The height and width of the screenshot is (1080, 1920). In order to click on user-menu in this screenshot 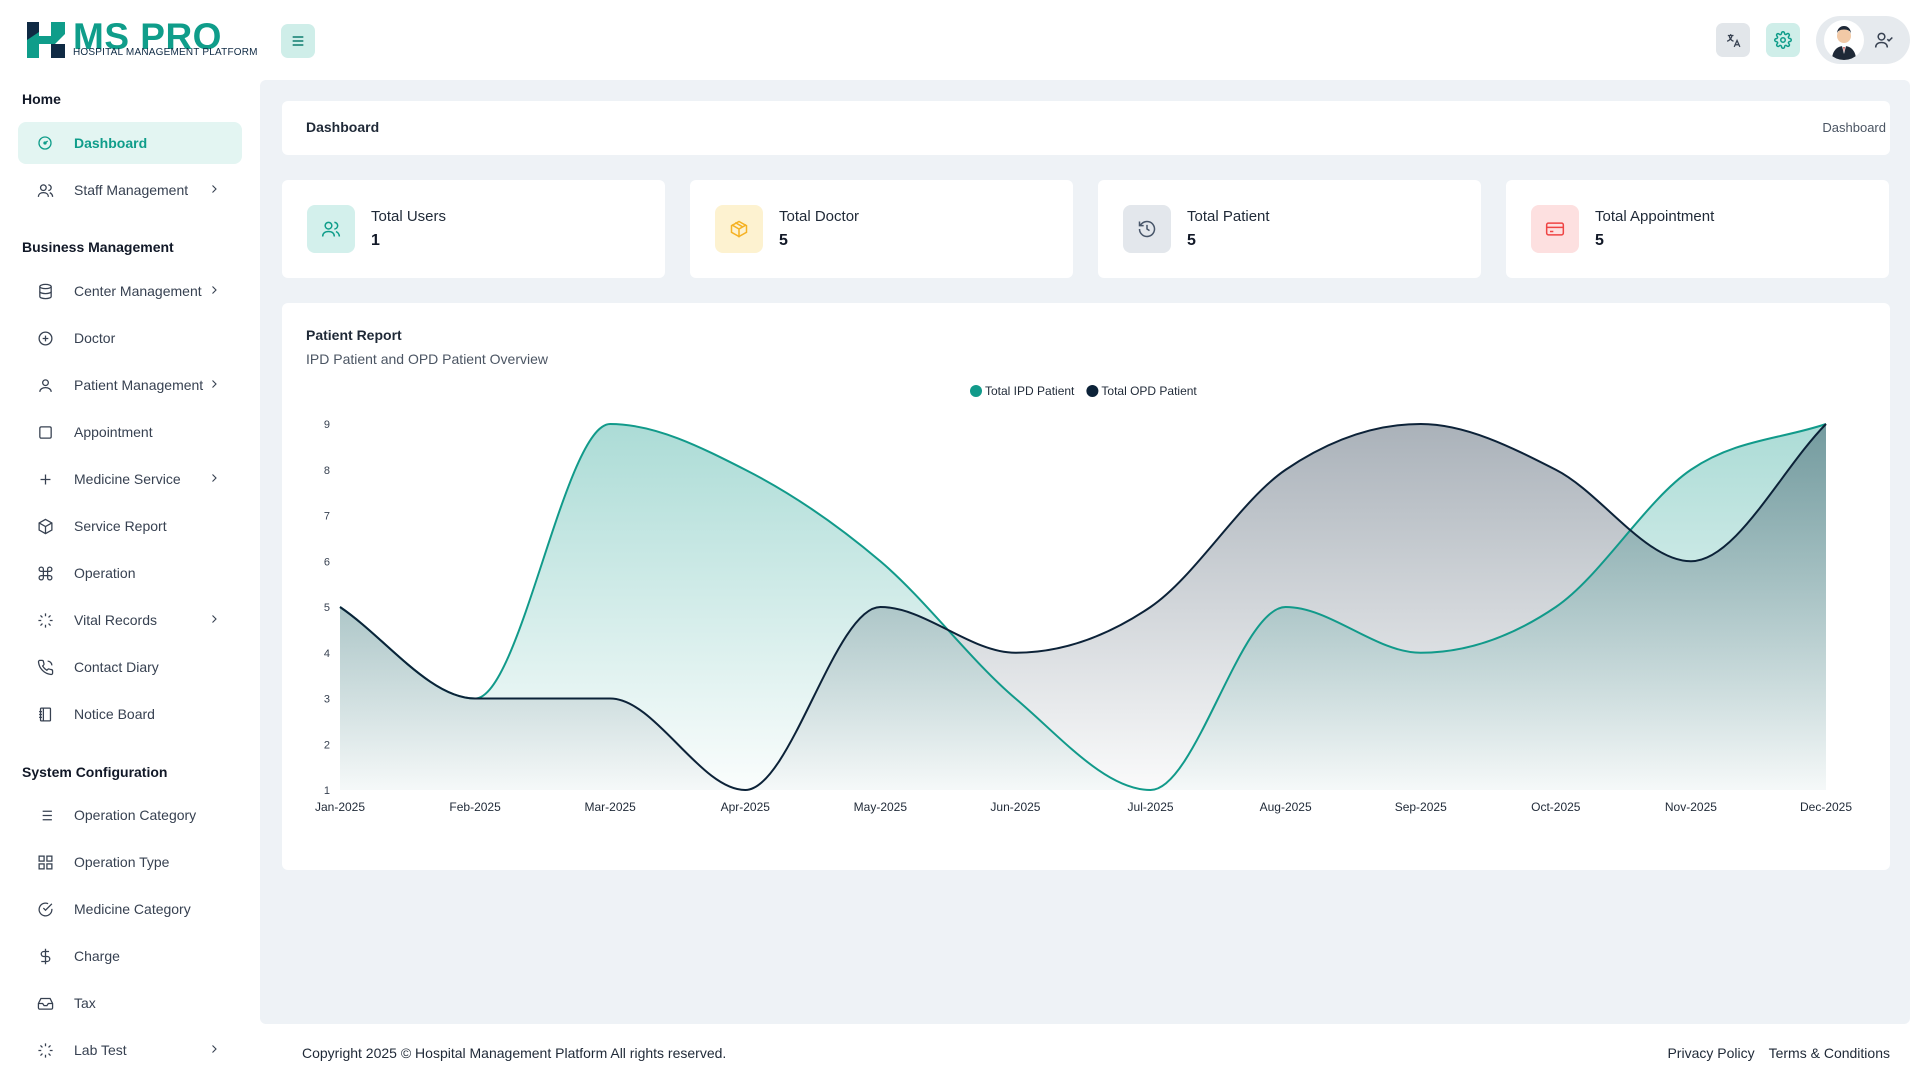, I will do `click(1863, 40)`.